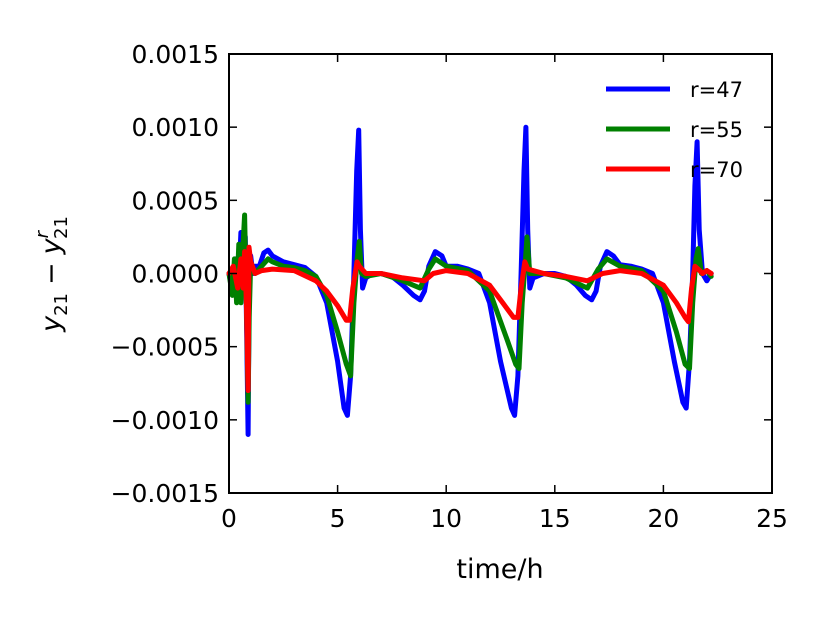  I want to click on x-tick-label: 5, so click(338, 518).